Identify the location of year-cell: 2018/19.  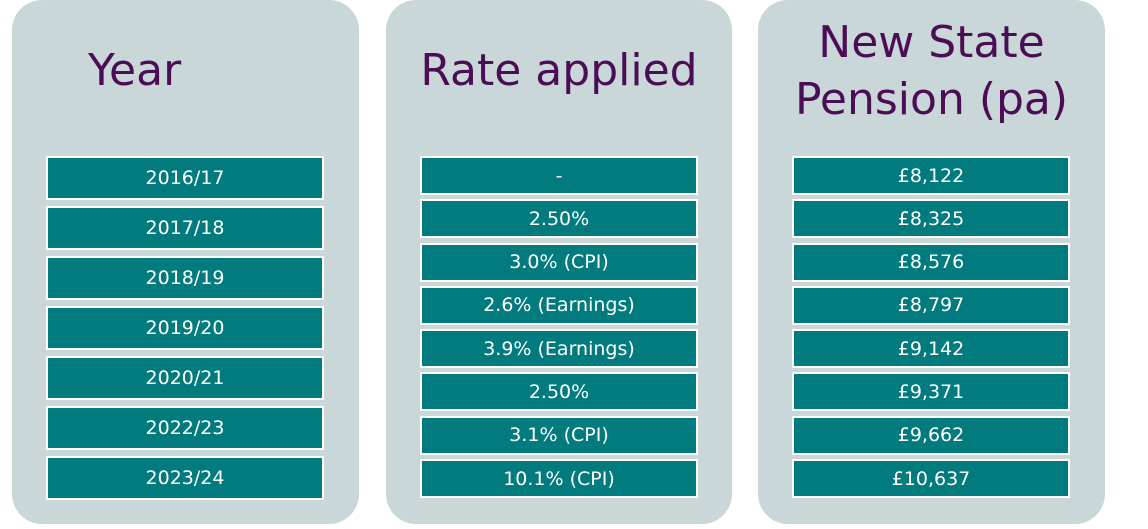
(185, 278).